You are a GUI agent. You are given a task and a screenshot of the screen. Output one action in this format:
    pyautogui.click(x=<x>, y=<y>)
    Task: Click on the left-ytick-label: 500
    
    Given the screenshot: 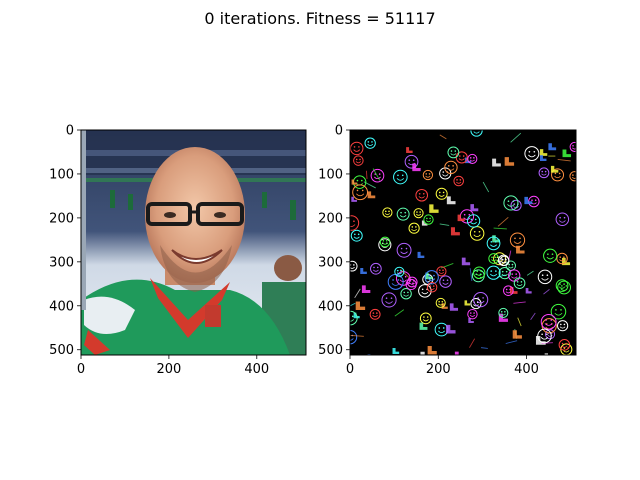 What is the action you would take?
    pyautogui.click(x=61, y=350)
    